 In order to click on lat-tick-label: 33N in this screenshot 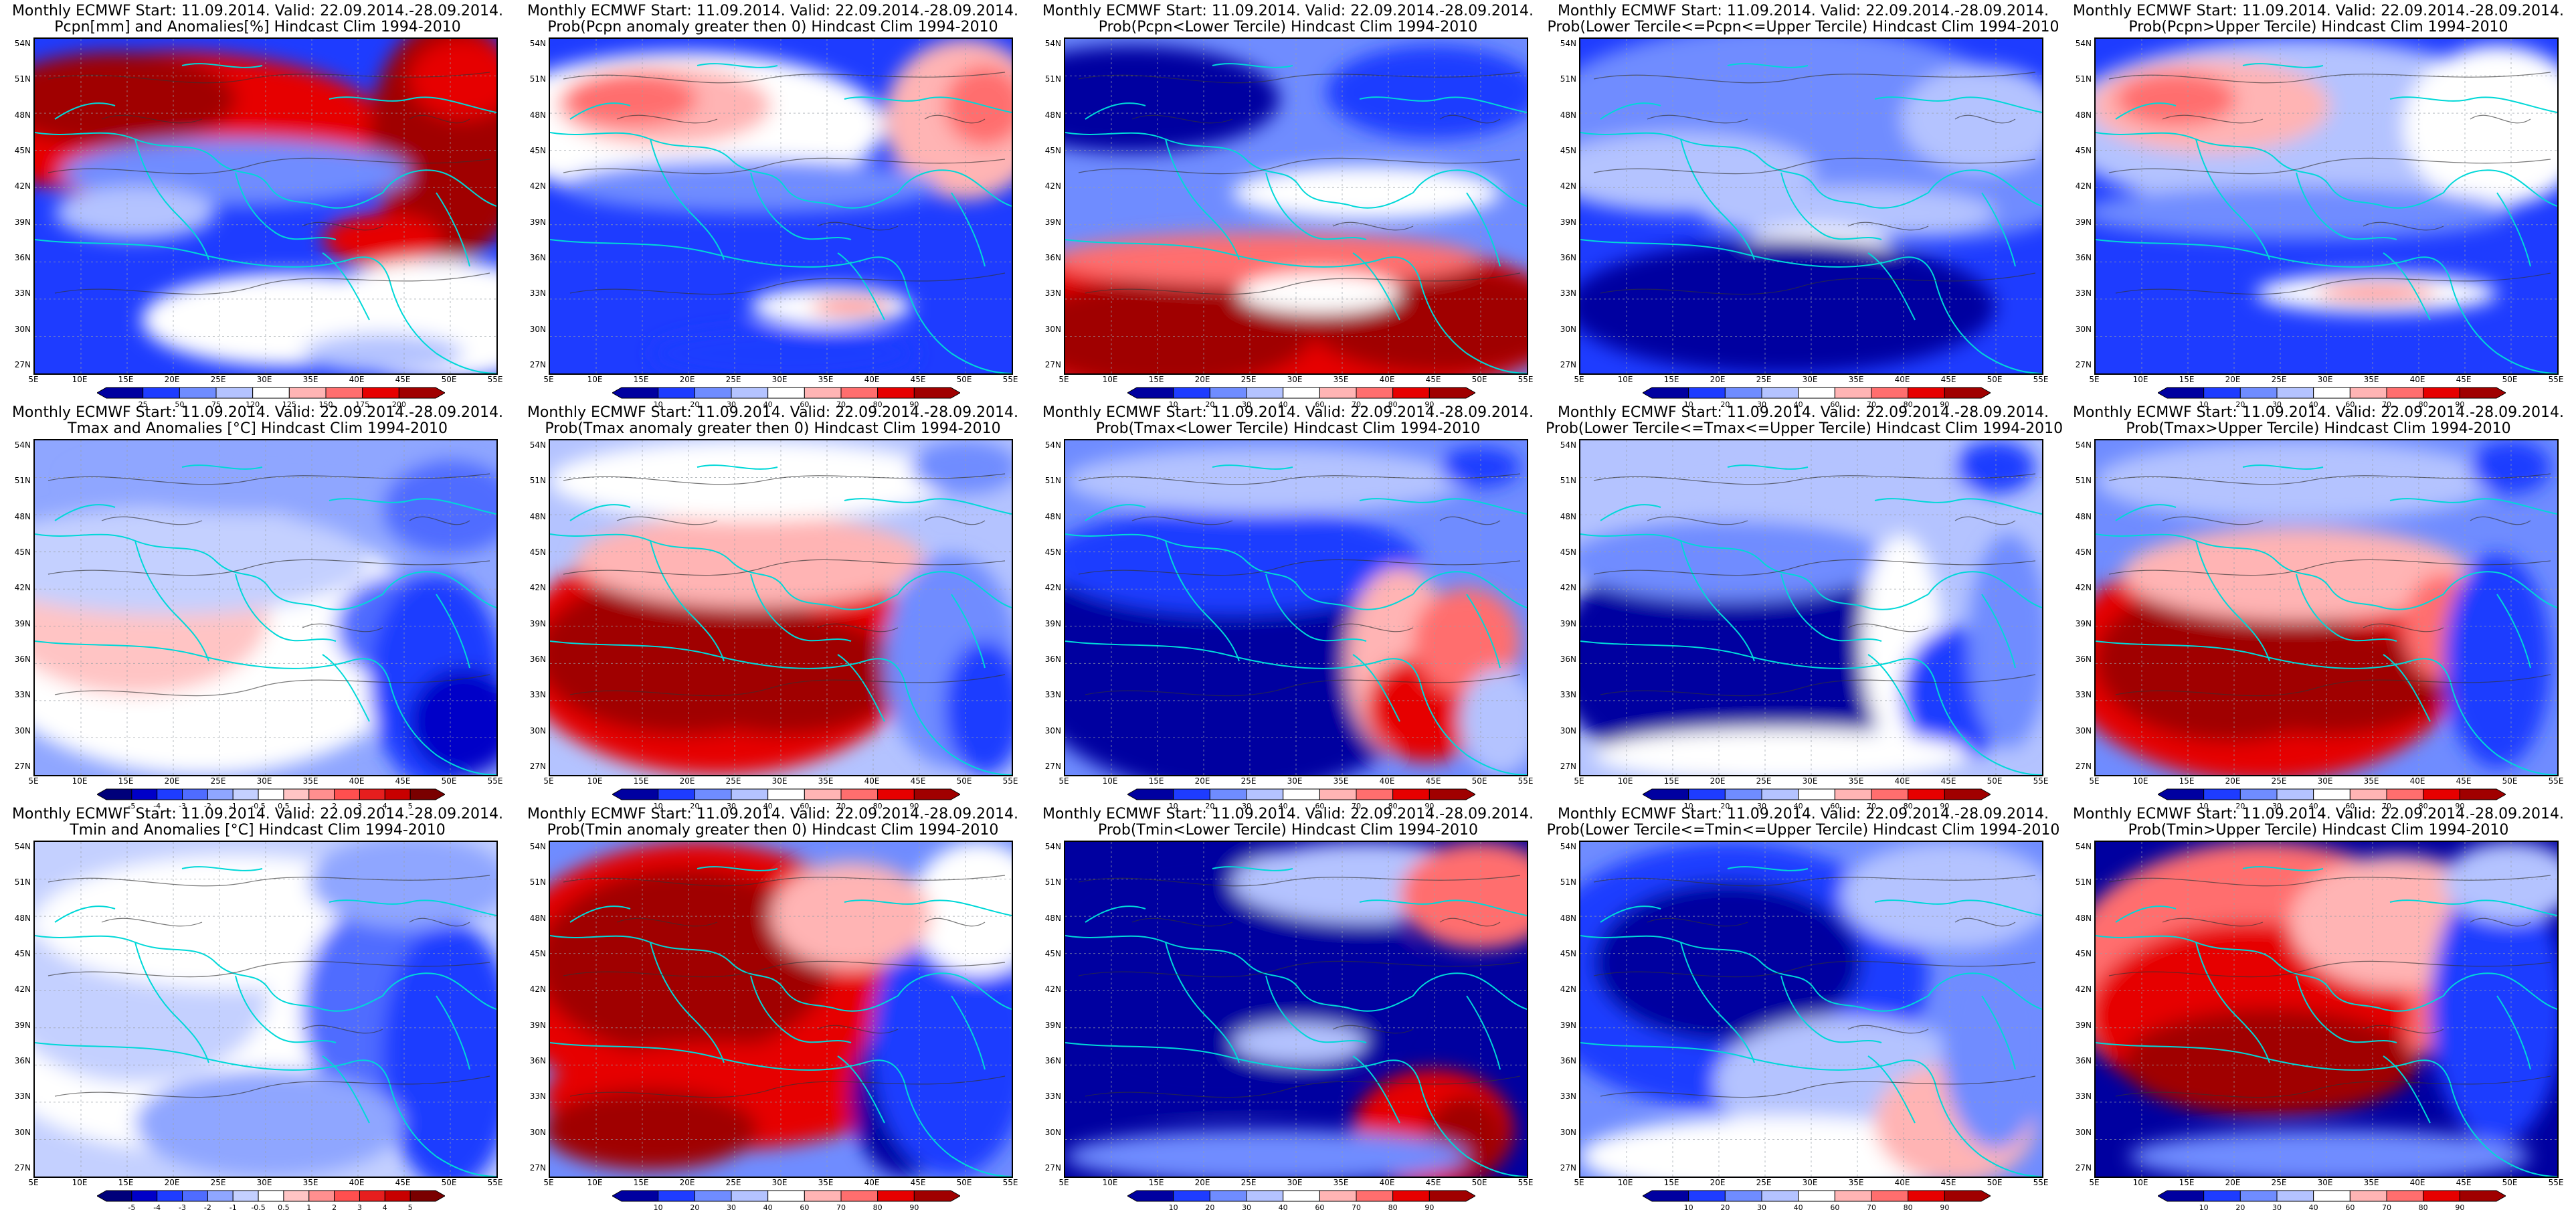, I will do `click(537, 293)`.